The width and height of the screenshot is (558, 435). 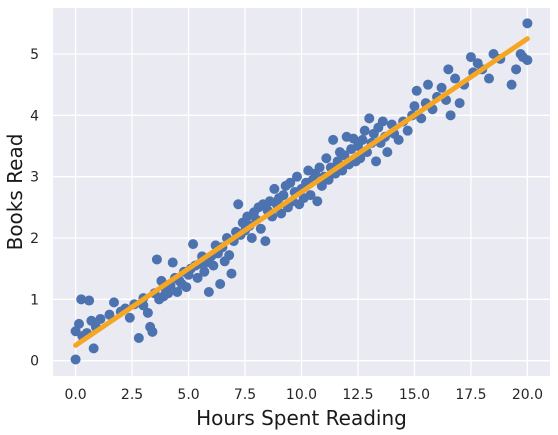 What do you see at coordinates (34, 239) in the screenshot?
I see `y-tick-label: 2` at bounding box center [34, 239].